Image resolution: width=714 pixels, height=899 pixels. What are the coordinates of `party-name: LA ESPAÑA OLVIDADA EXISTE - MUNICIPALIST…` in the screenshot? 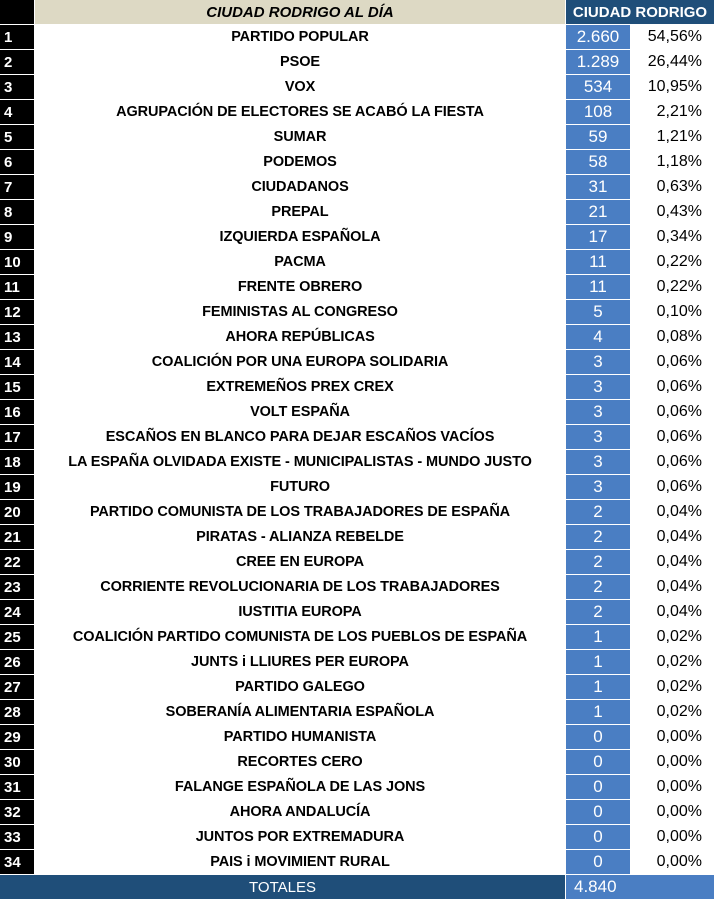 It's located at (300, 462).